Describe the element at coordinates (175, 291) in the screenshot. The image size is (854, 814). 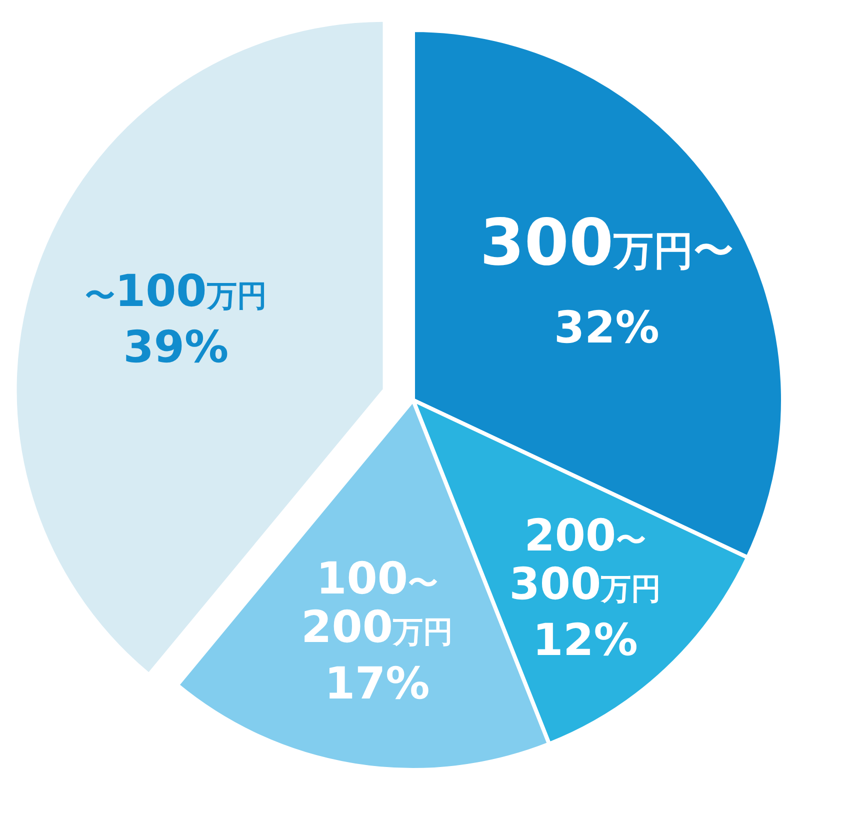
I see `slice-label: 〜100万円` at that location.